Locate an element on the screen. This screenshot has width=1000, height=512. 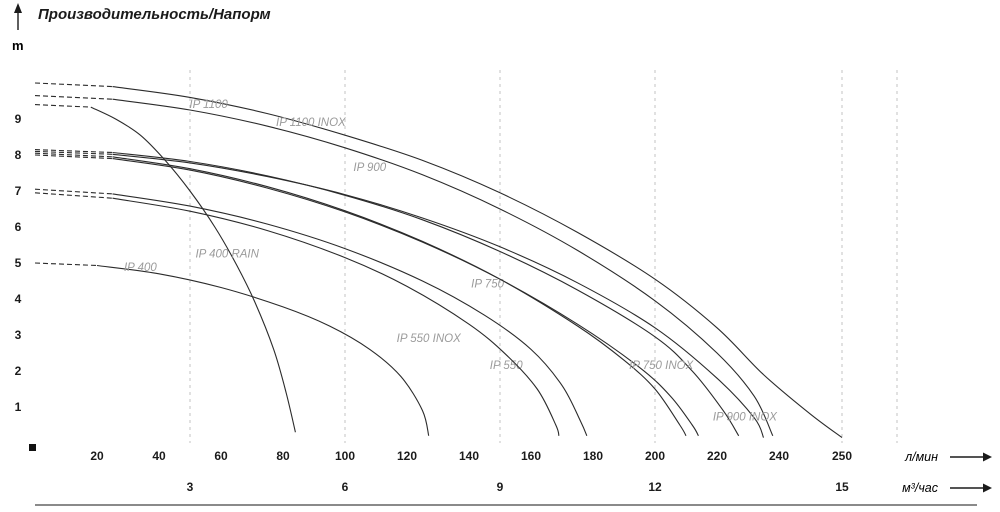
y-axis-arrow-head-icon is located at coordinates (18, 8).